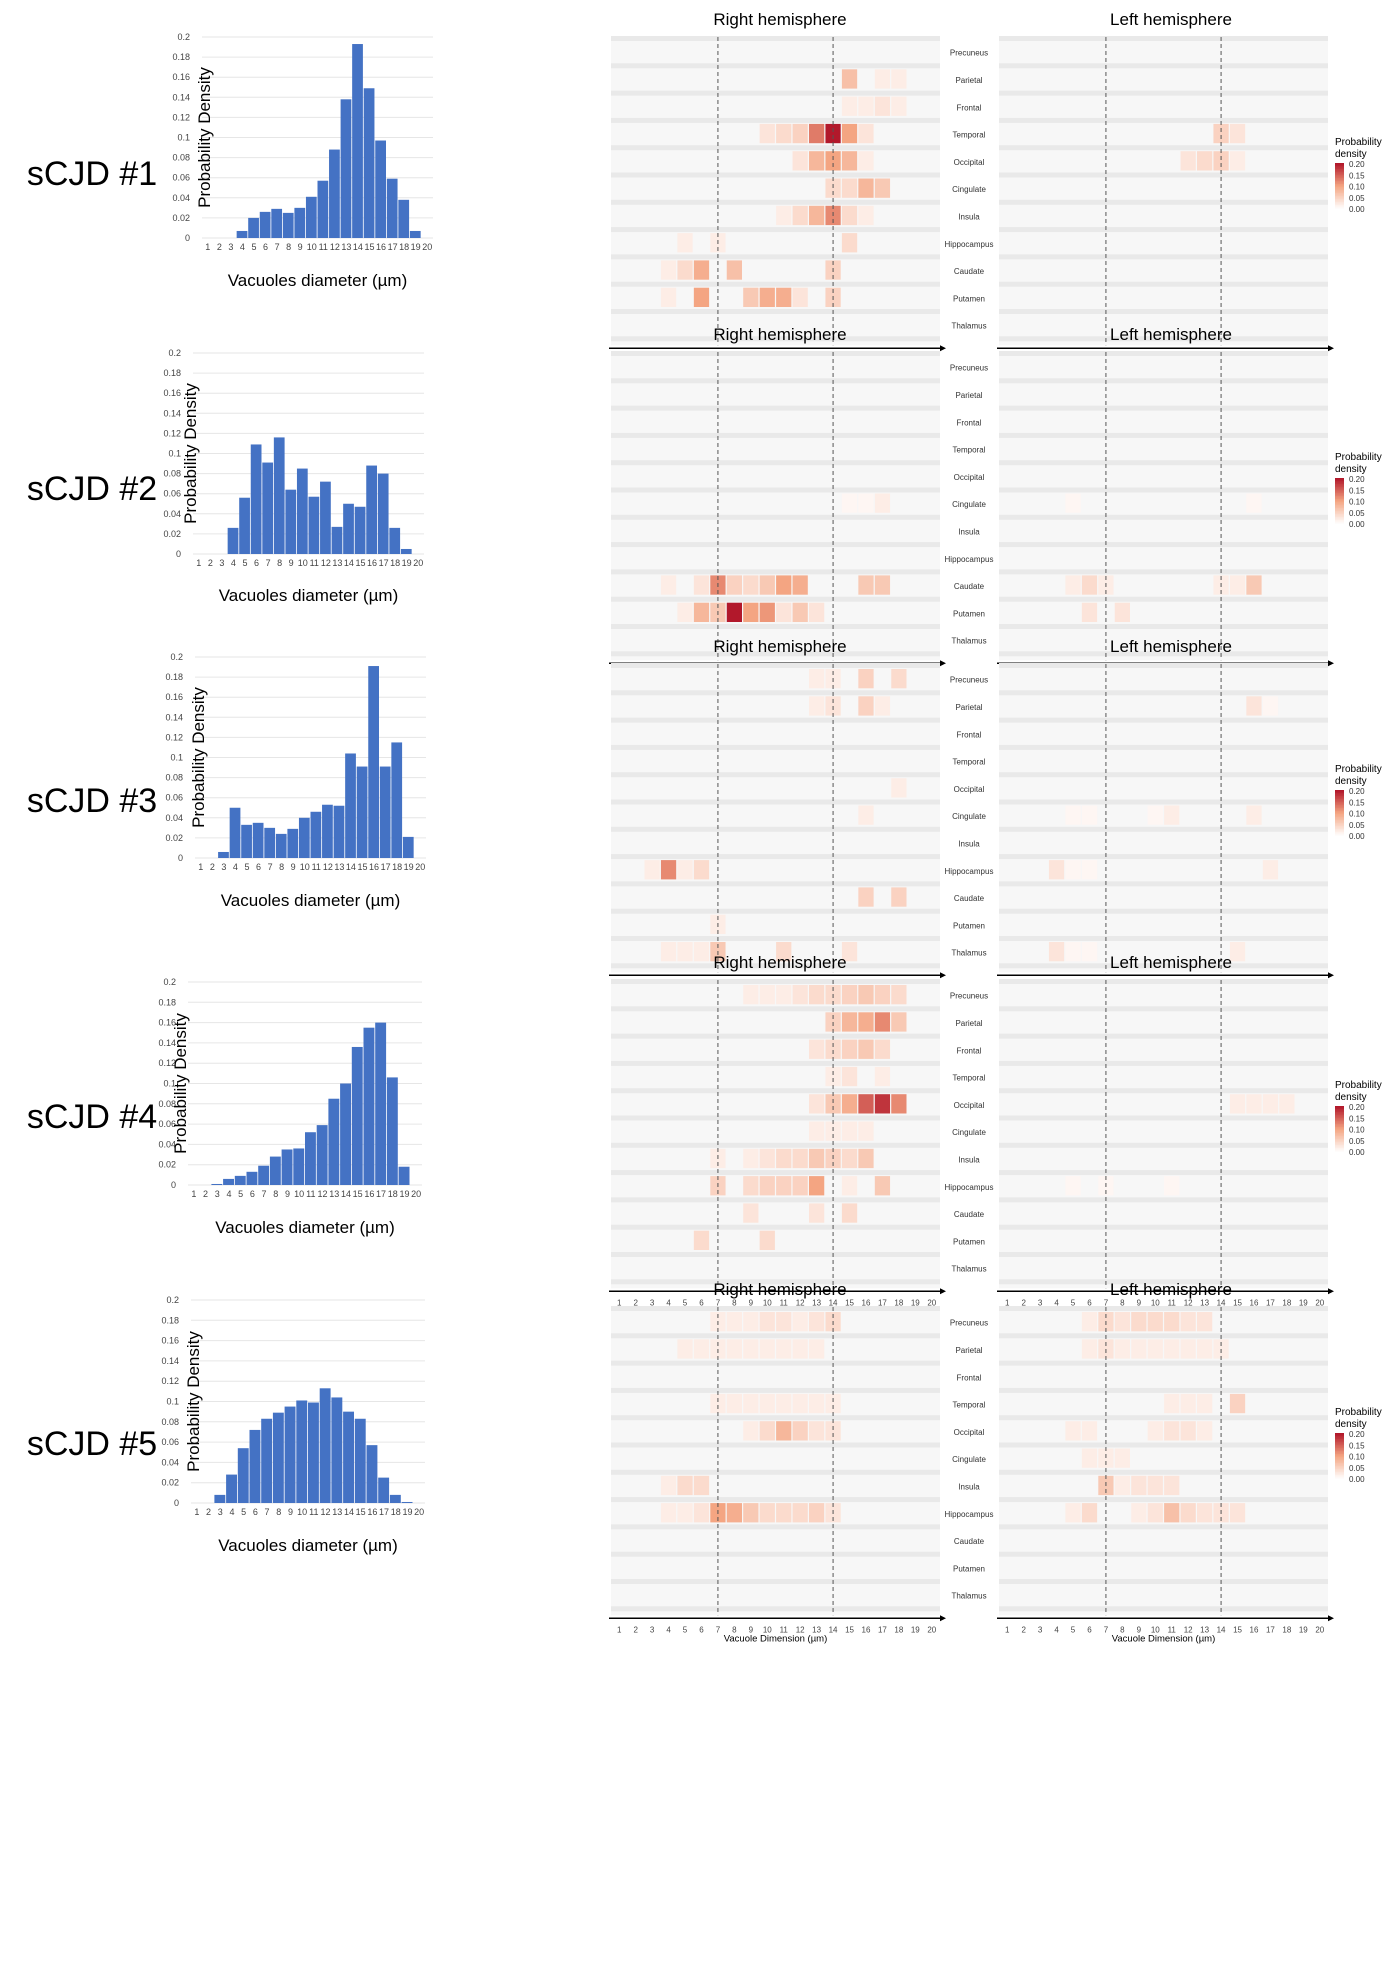 This screenshot has width=1396, height=1979. Describe the element at coordinates (969, 477) in the screenshot. I see `region-label: Occipital` at that location.